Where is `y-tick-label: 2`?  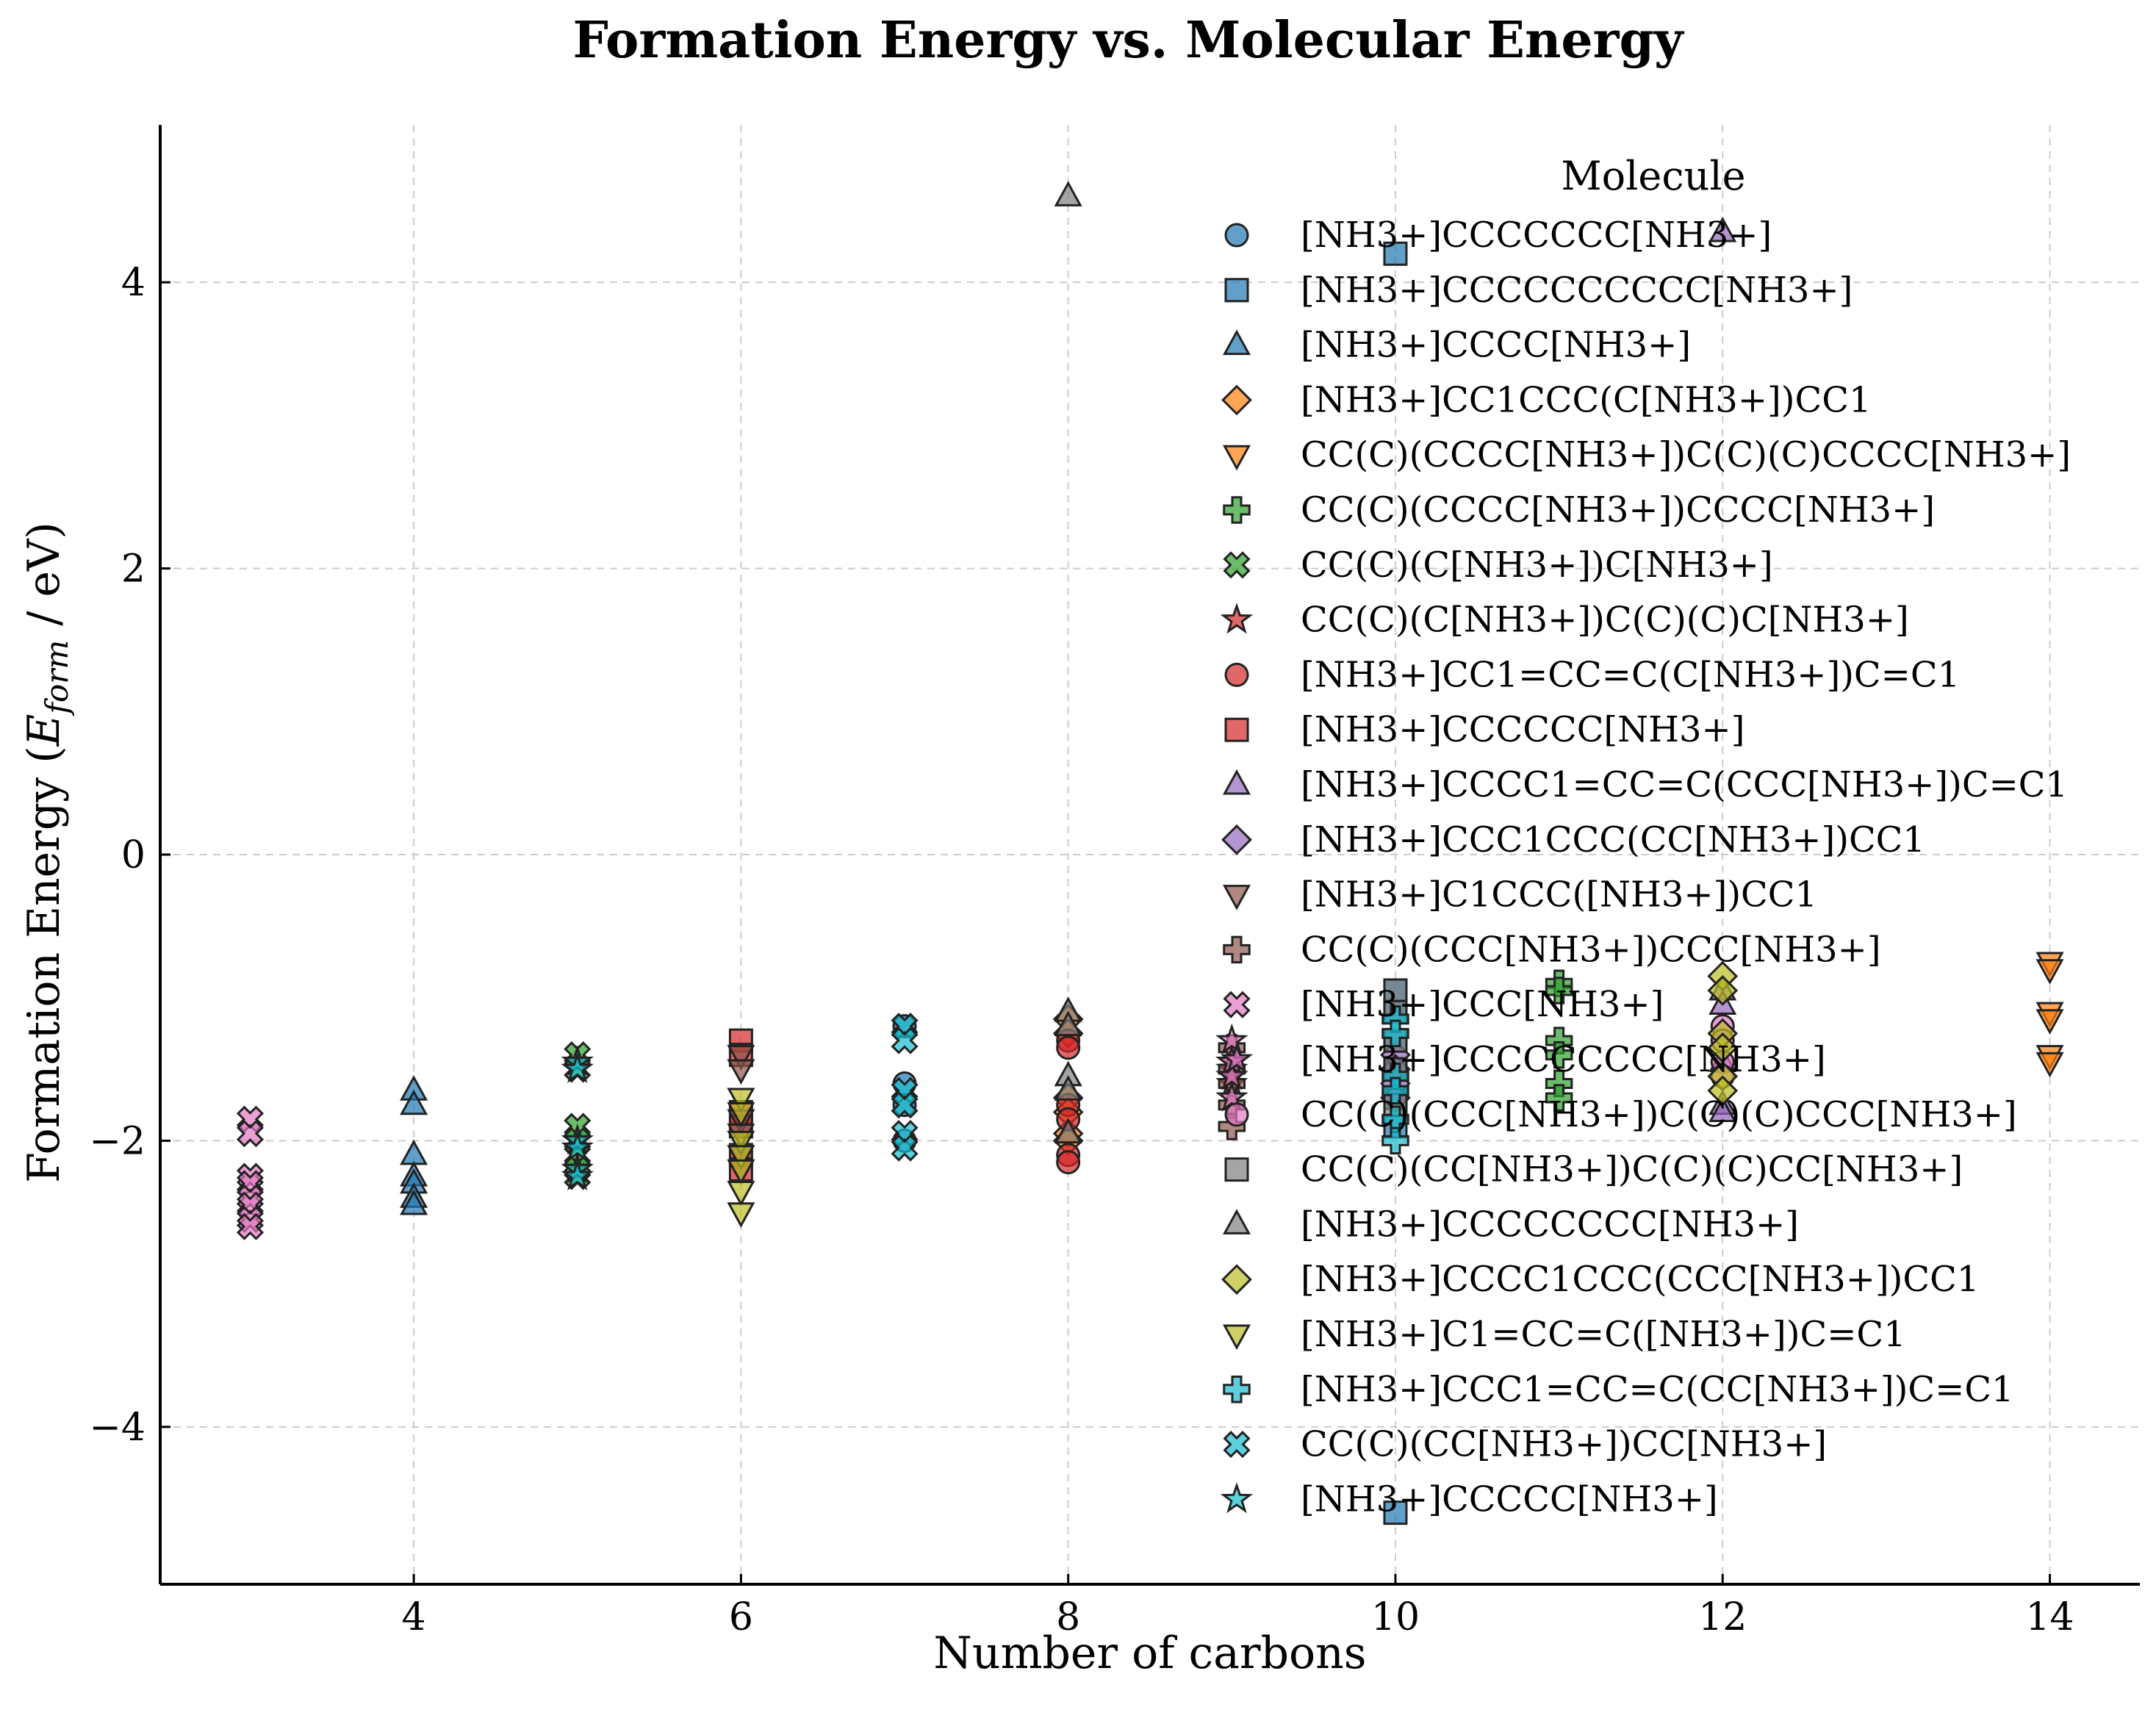
y-tick-label: 2 is located at coordinates (133, 569).